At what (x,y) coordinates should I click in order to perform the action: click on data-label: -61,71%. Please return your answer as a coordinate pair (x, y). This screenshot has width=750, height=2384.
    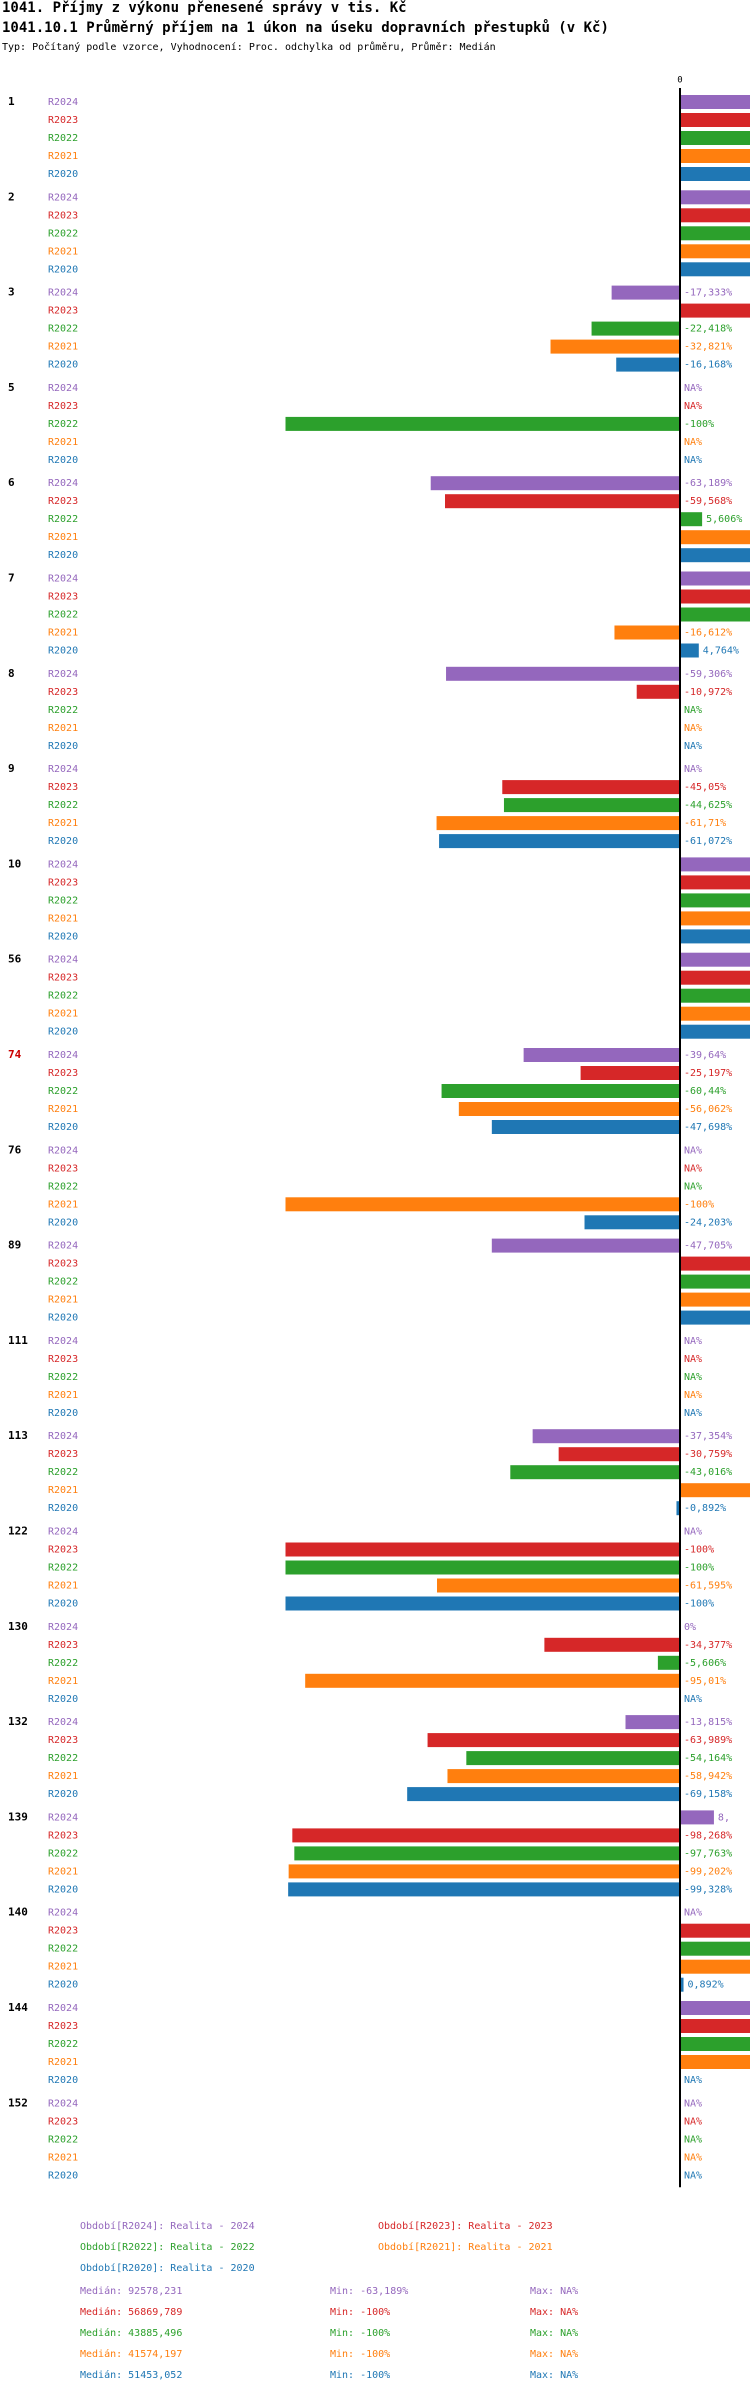
    Looking at the image, I should click on (705, 823).